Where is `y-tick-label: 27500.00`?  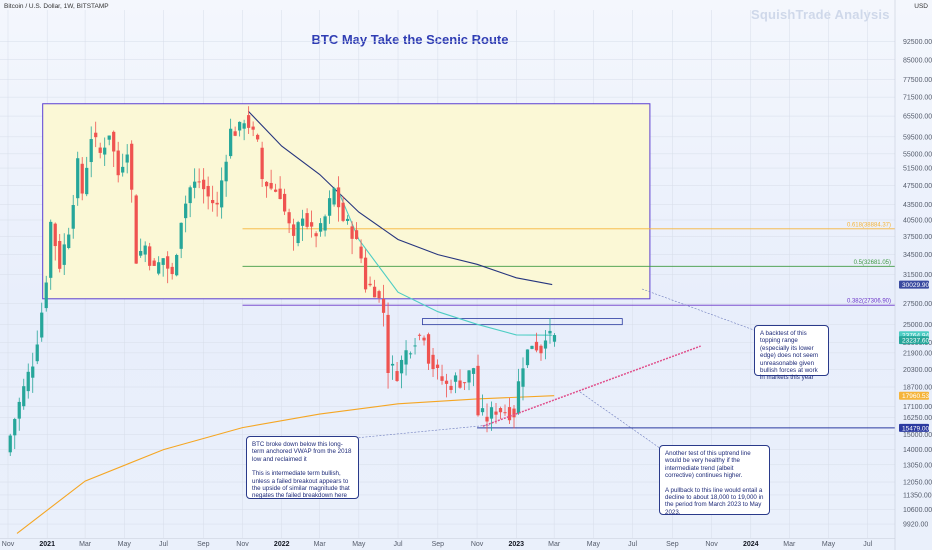
y-tick-label: 27500.00 is located at coordinates (917, 304).